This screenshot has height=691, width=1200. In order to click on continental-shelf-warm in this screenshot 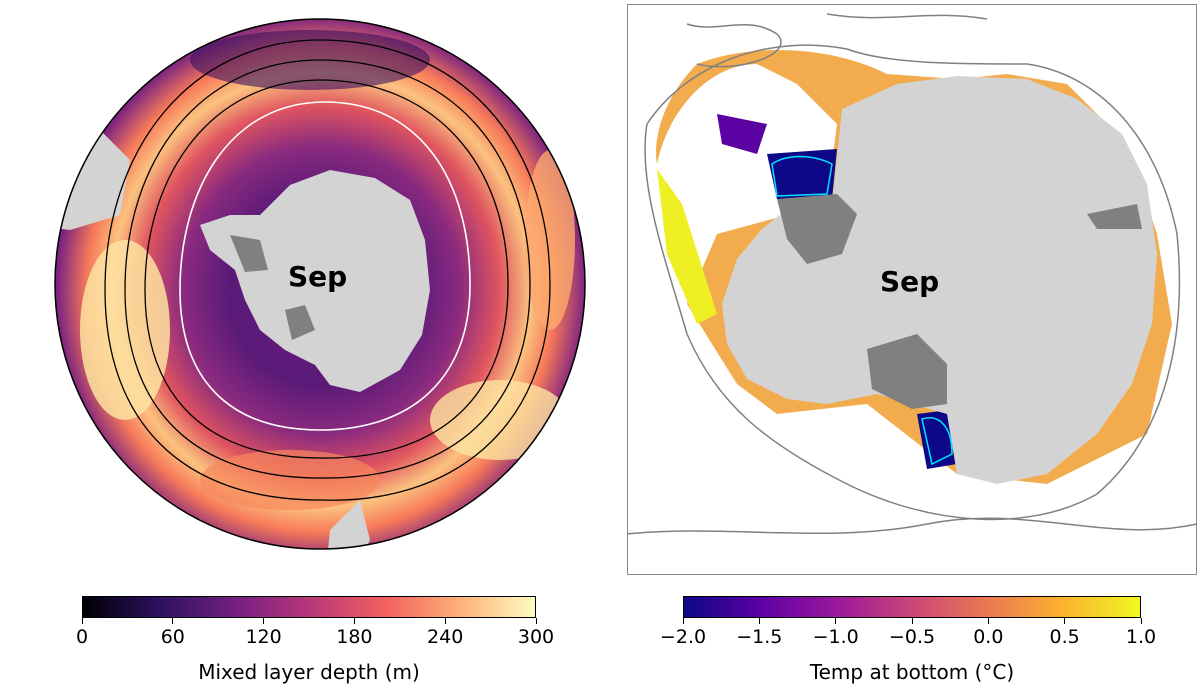, I will do `click(687, 246)`.